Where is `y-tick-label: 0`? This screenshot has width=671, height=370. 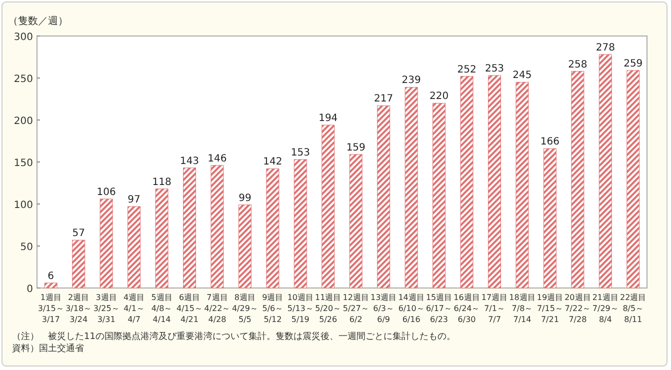
y-tick-label: 0 is located at coordinates (29, 289).